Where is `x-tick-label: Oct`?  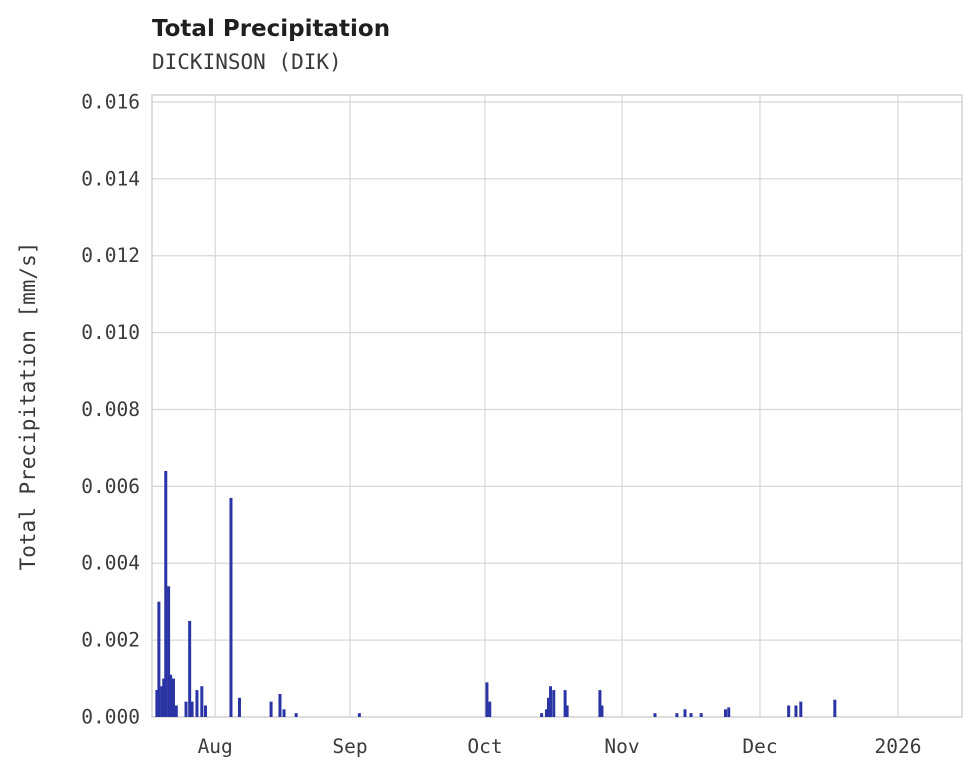
x-tick-label: Oct is located at coordinates (484, 746).